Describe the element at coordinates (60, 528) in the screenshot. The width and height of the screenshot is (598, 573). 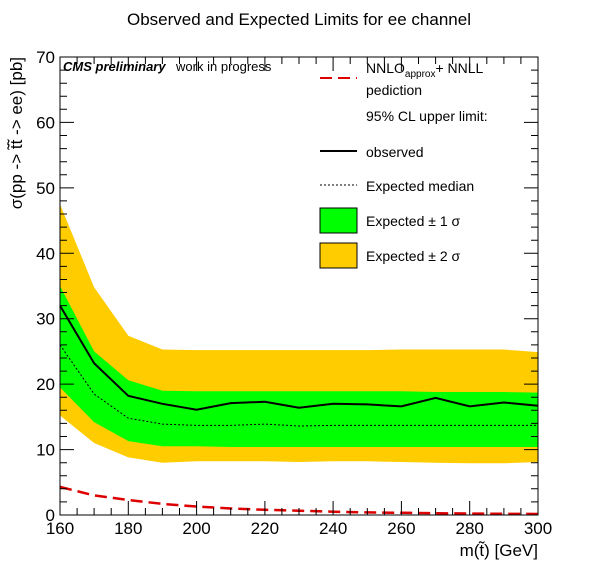
I see `x-tick-label: 160` at that location.